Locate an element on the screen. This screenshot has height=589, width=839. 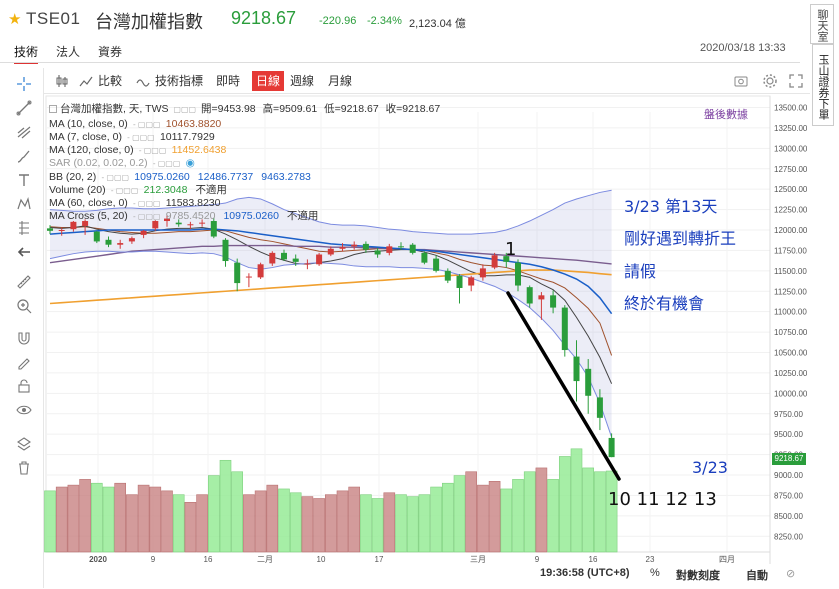
open-value: 9453.98 is located at coordinates (236, 109).